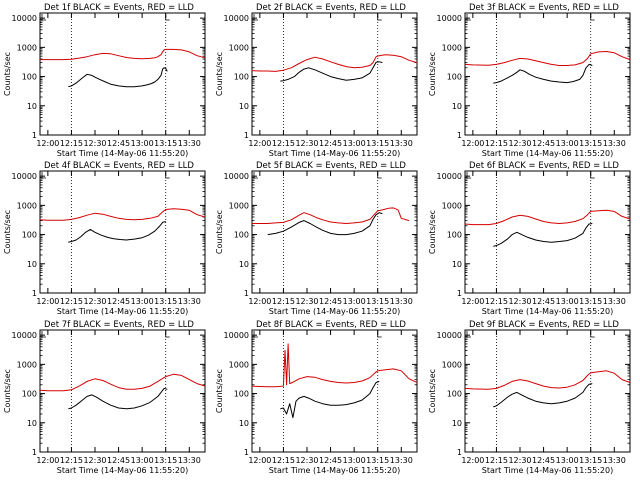 The width and height of the screenshot is (640, 480). I want to click on chart-title: Det 1f BLACK = Events, RED = LLD, so click(119, 8).